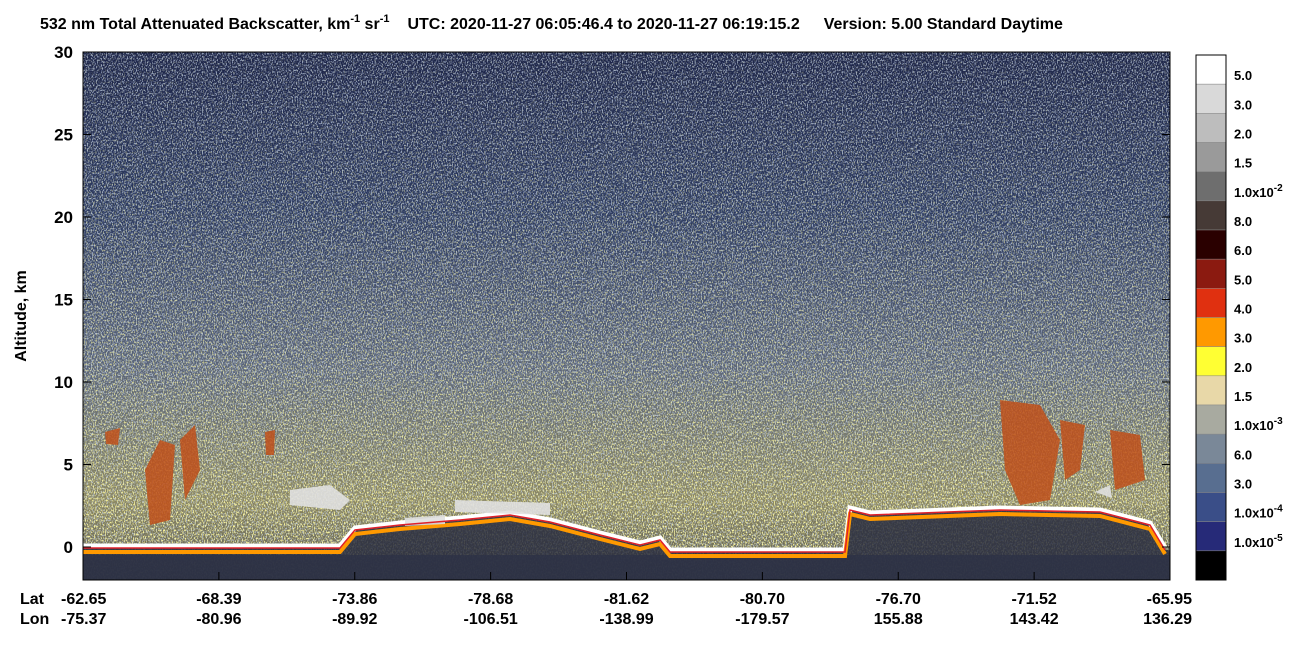 The height and width of the screenshot is (672, 1300). I want to click on y-tick-label: 30, so click(63, 52).